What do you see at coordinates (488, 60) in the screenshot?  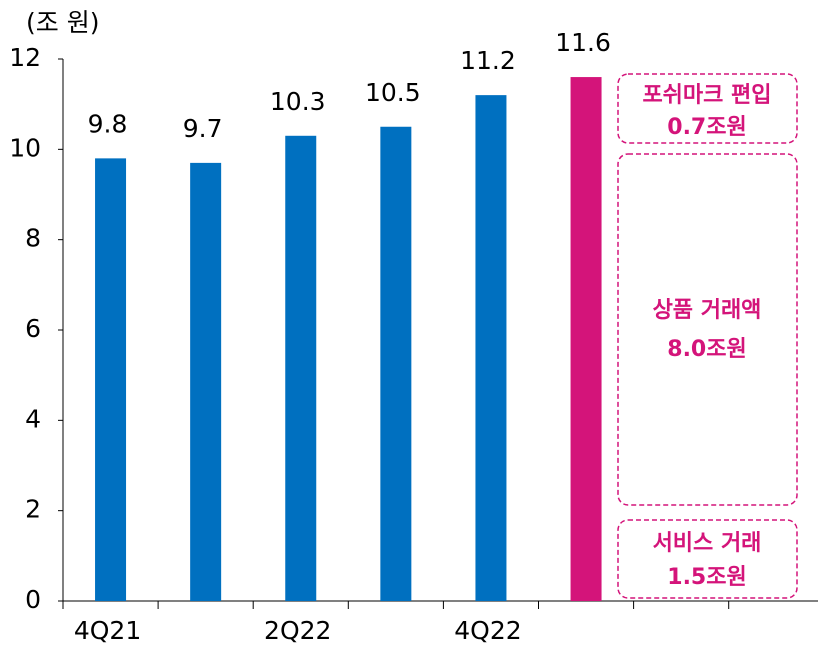 I see `value-label: 11.2` at bounding box center [488, 60].